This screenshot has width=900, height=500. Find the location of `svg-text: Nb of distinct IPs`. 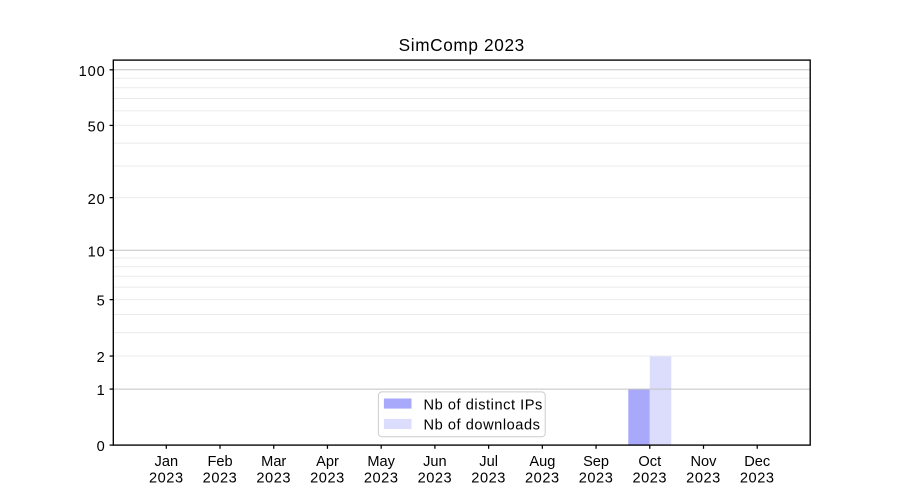

svg-text: Nb of distinct IPs is located at coordinates (483, 405).